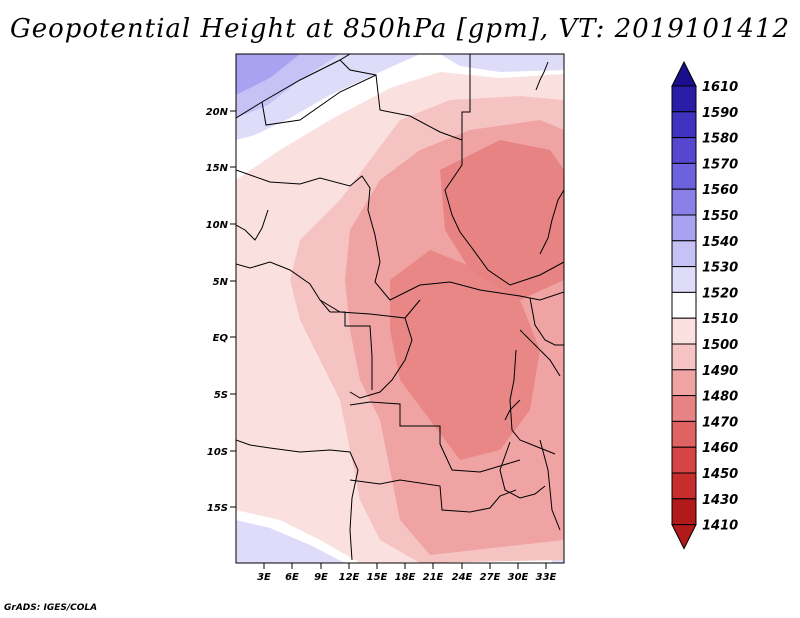 The image size is (800, 618). I want to click on lon-label-15e: 15E, so click(377, 577).